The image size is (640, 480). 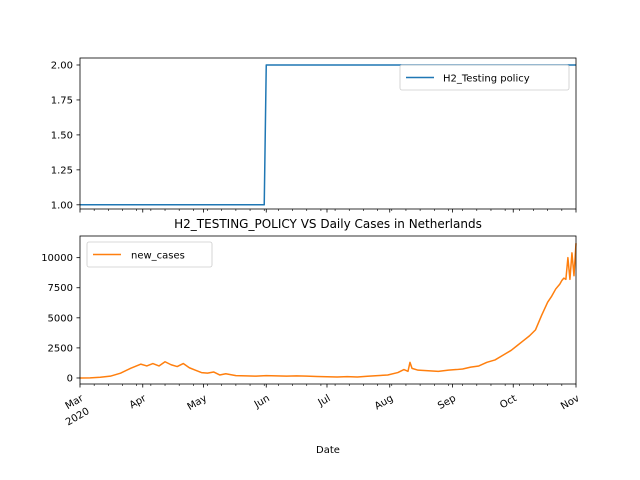 I want to click on top-legend-label: H2_Testing policy, so click(x=486, y=79).